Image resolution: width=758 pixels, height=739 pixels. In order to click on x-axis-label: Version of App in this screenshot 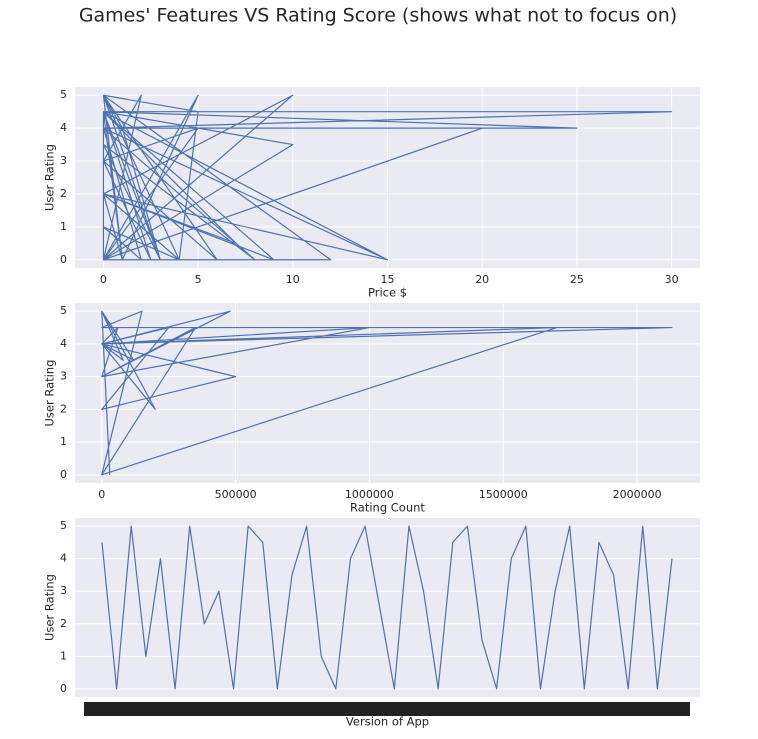, I will do `click(387, 722)`.